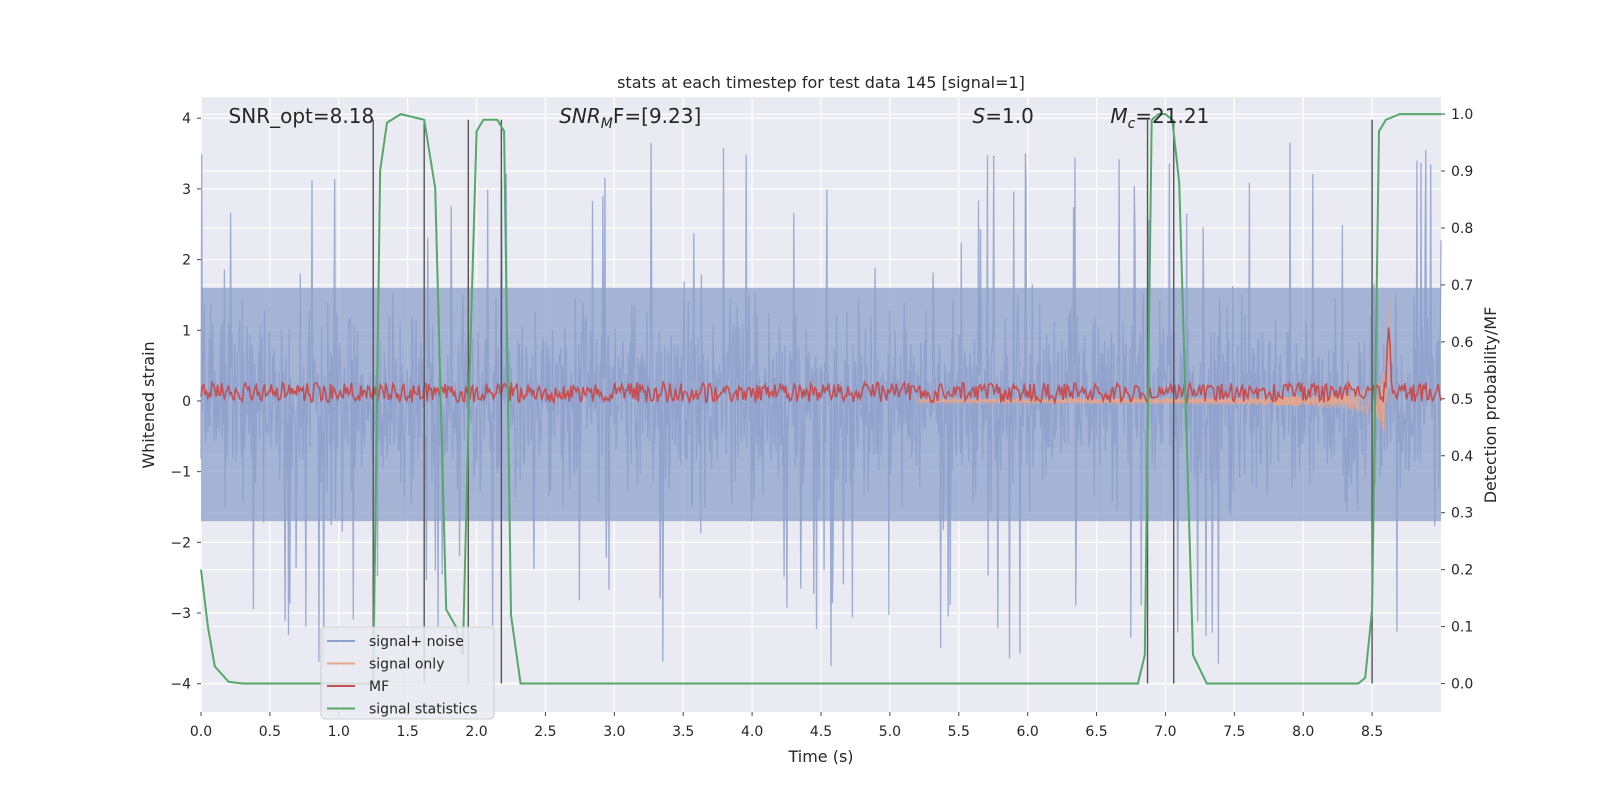  I want to click on annotation: SNRMF=[9.23], so click(630, 118).